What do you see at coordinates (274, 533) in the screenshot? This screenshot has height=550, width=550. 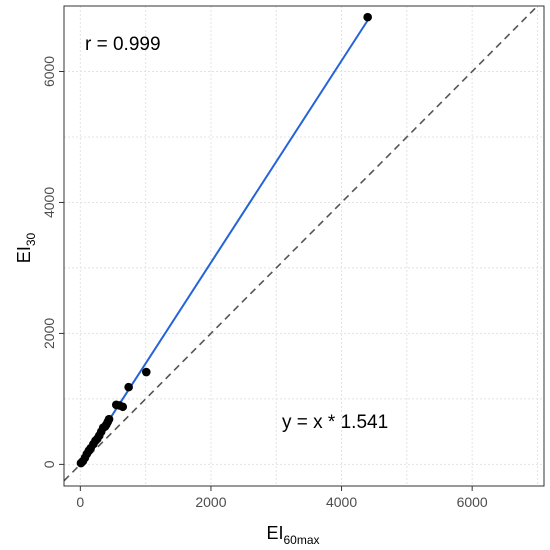 I see `x-axis-title-main: EI` at bounding box center [274, 533].